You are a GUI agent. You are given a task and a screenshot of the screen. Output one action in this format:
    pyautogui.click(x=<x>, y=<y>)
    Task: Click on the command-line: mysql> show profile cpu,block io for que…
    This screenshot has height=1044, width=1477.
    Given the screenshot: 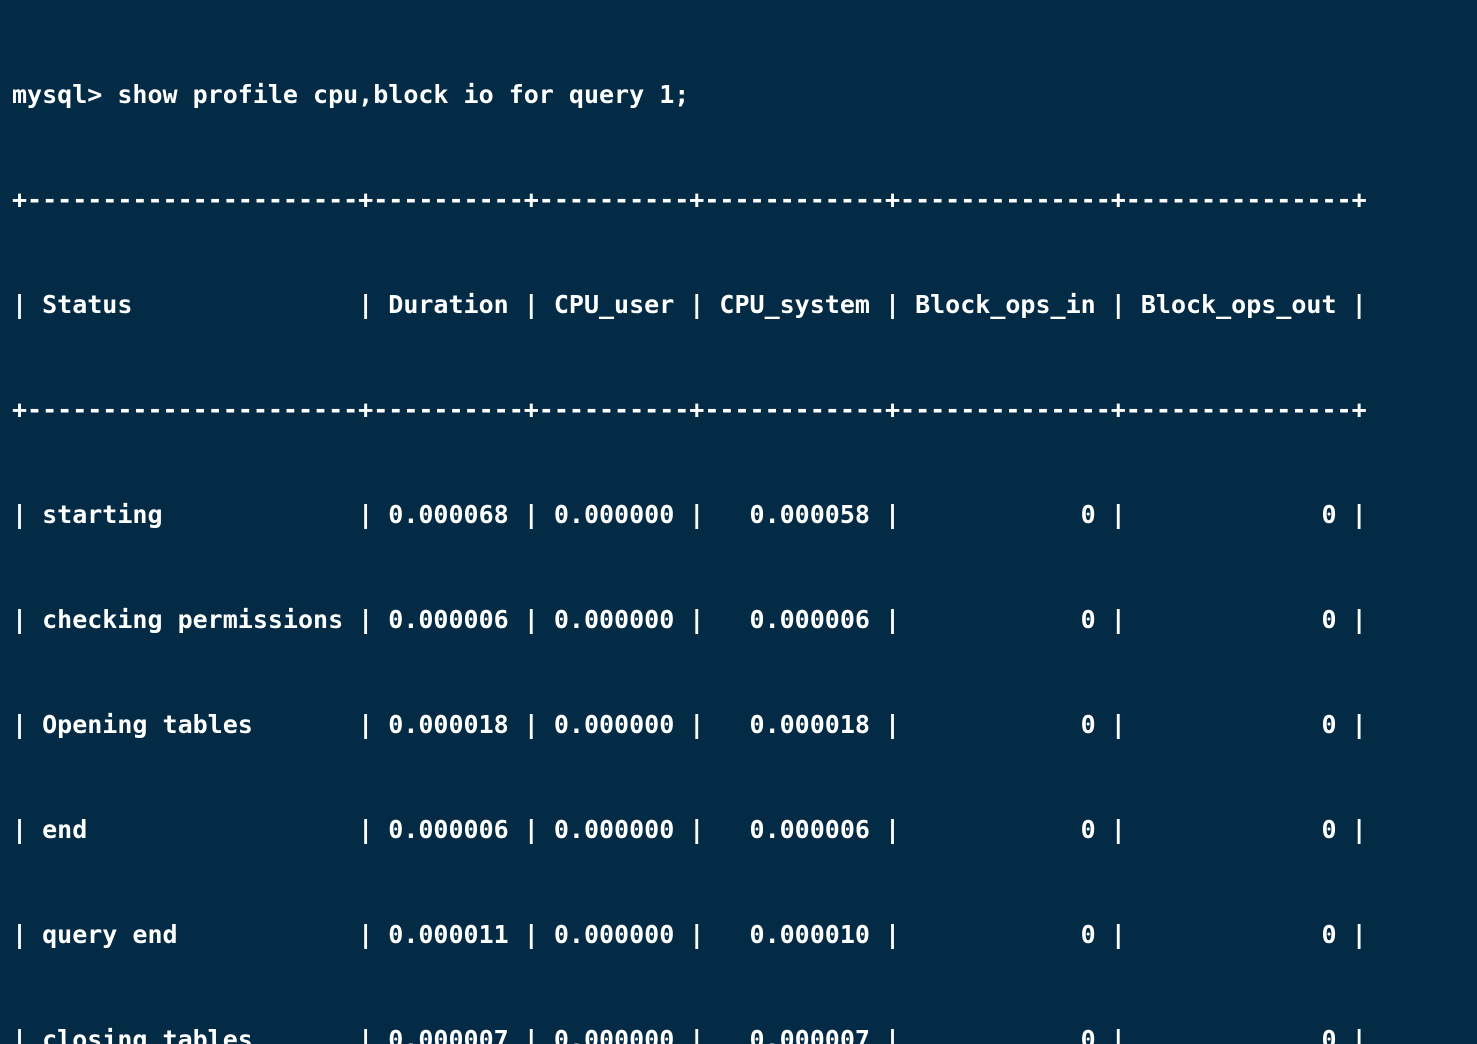 What is the action you would take?
    pyautogui.click(x=351, y=94)
    